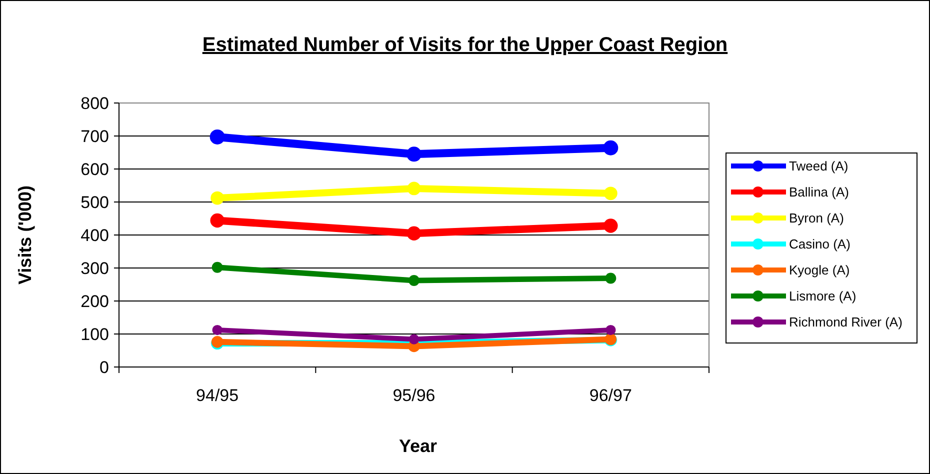 The image size is (930, 474). Describe the element at coordinates (94, 169) in the screenshot. I see `y-tick-label: 600` at that location.